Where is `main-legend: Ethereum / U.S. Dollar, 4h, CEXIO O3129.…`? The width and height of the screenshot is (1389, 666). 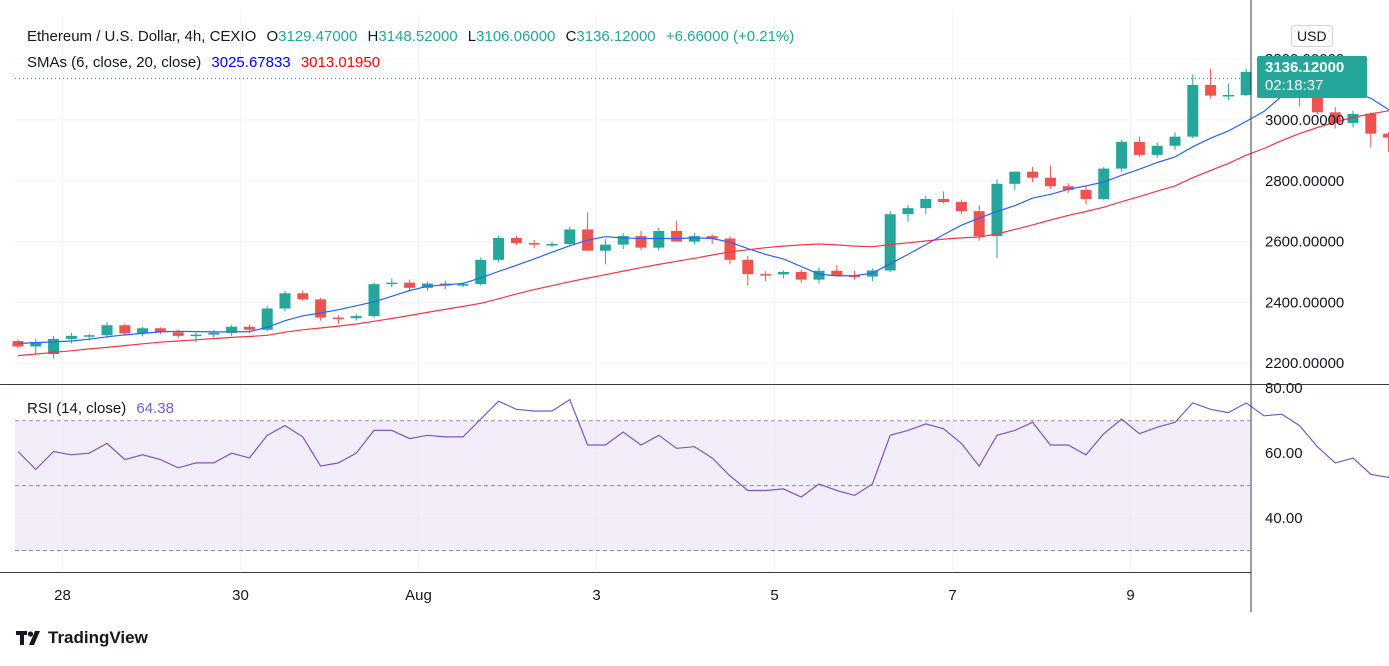
main-legend: Ethereum / U.S. Dollar, 4h, CEXIO O3129.… is located at coordinates (413, 36).